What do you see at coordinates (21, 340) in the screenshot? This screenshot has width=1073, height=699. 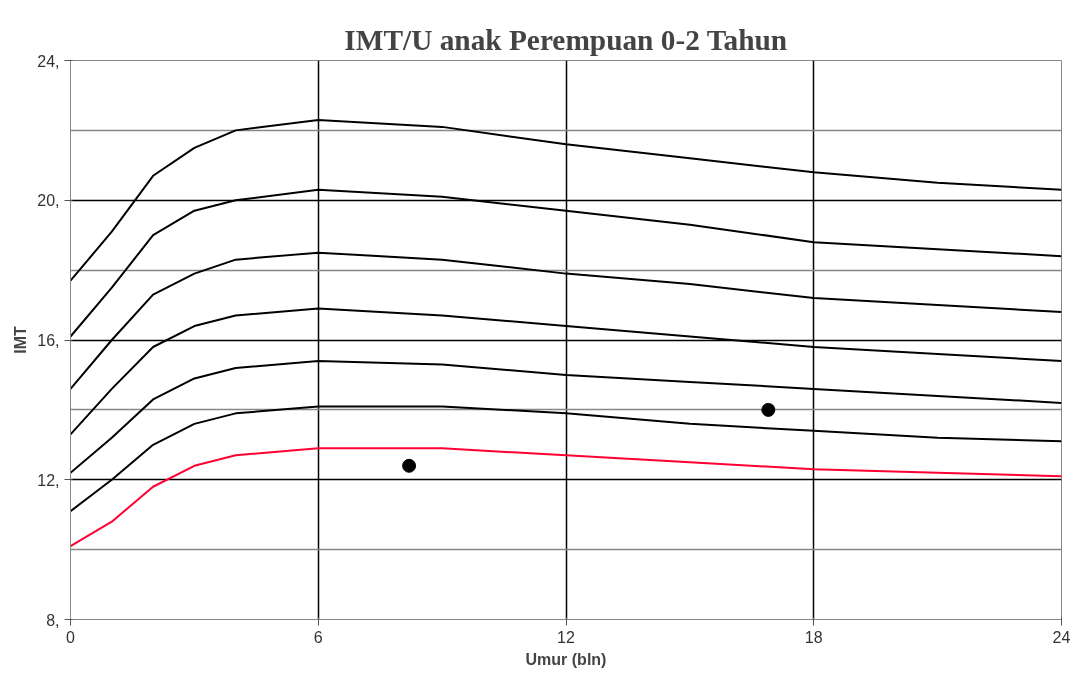 I see `y-axis-title: IMT` at bounding box center [21, 340].